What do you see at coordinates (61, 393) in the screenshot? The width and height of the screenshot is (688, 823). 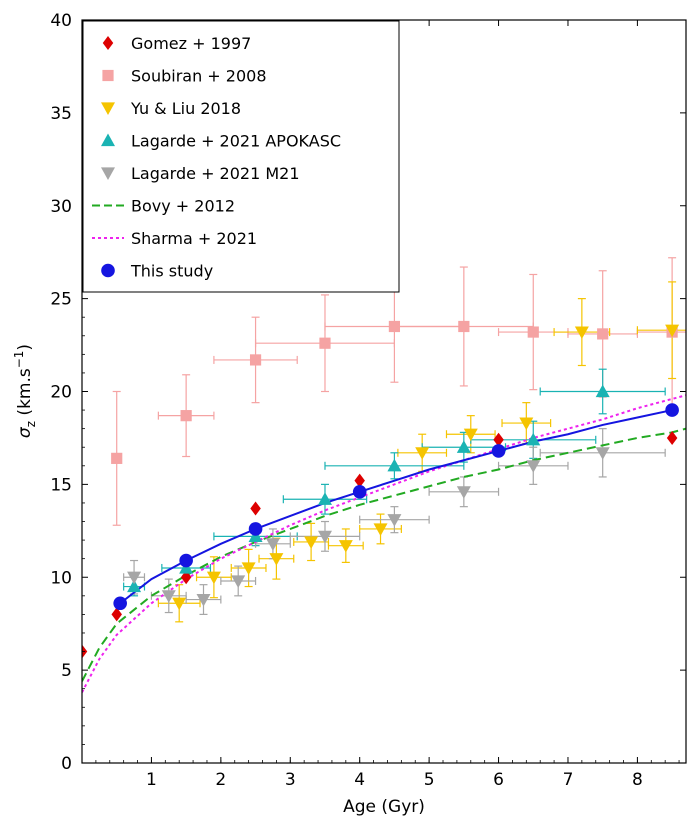 I see `y-tick-label: 20` at bounding box center [61, 393].